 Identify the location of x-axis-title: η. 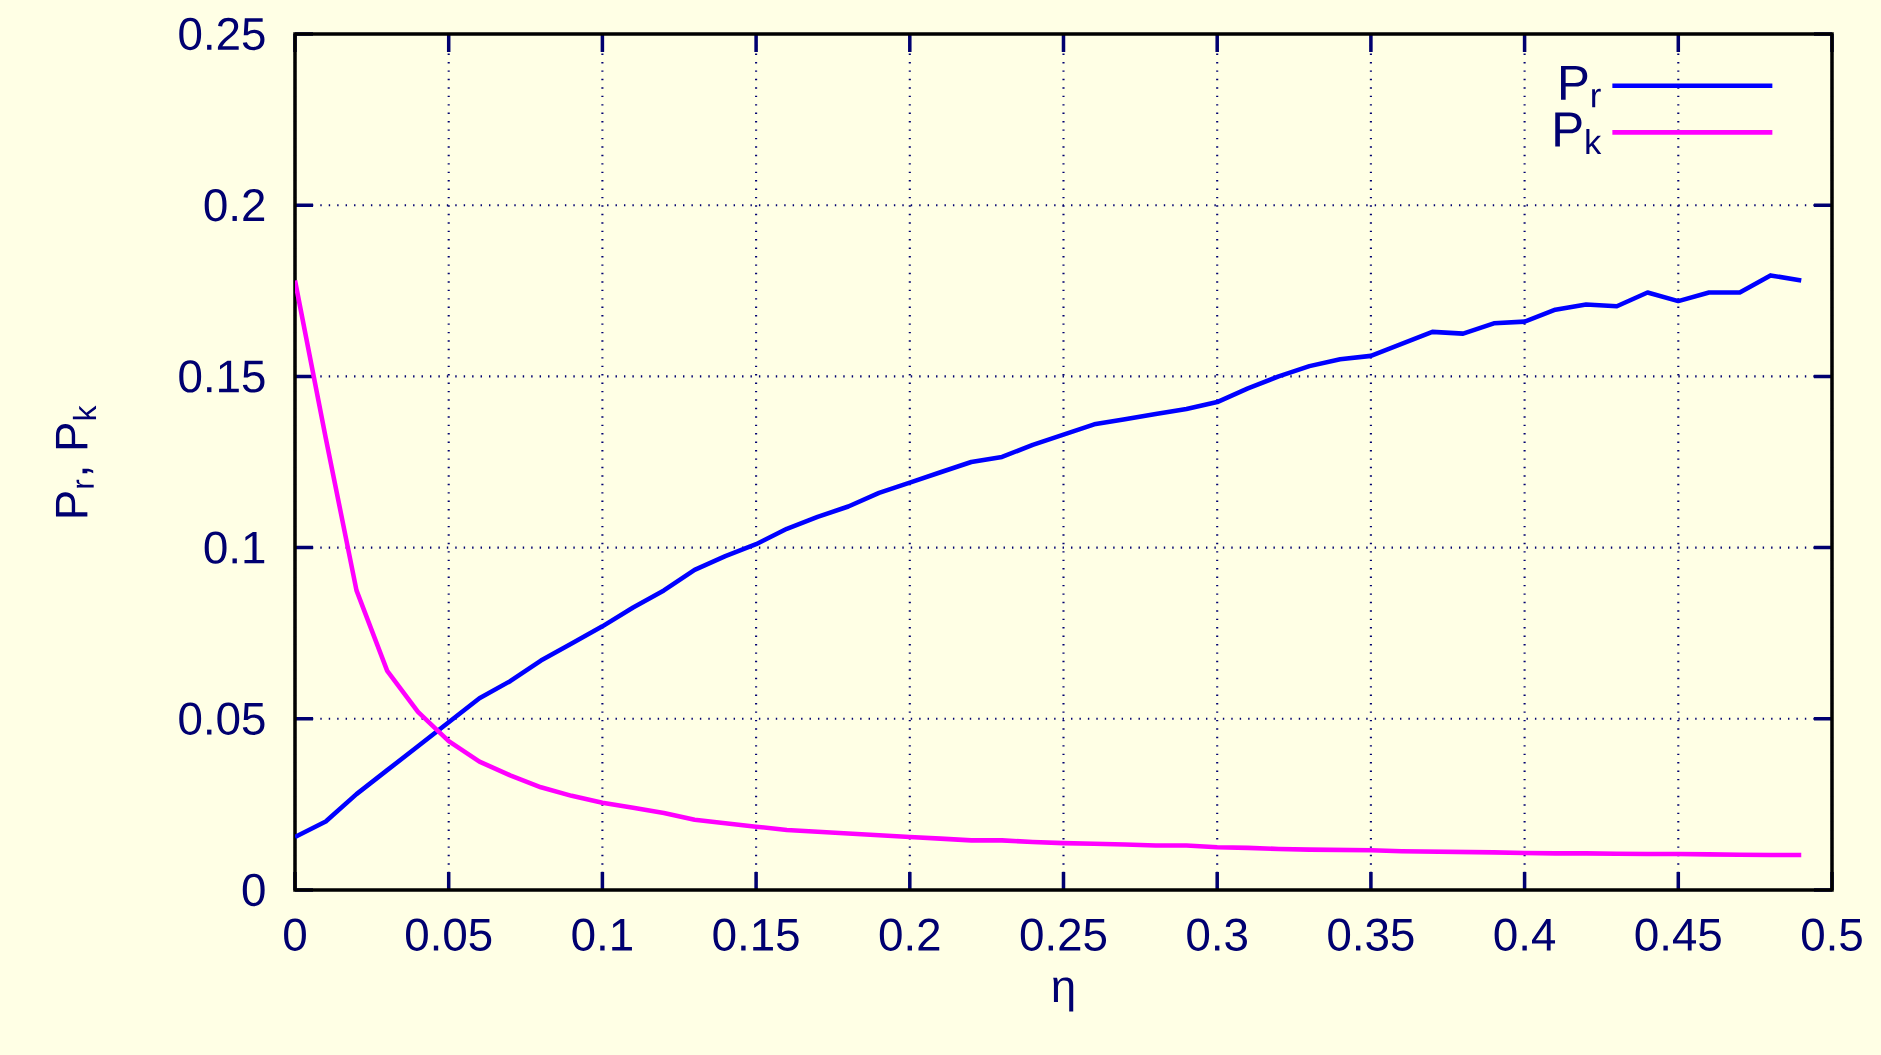
(1063, 994).